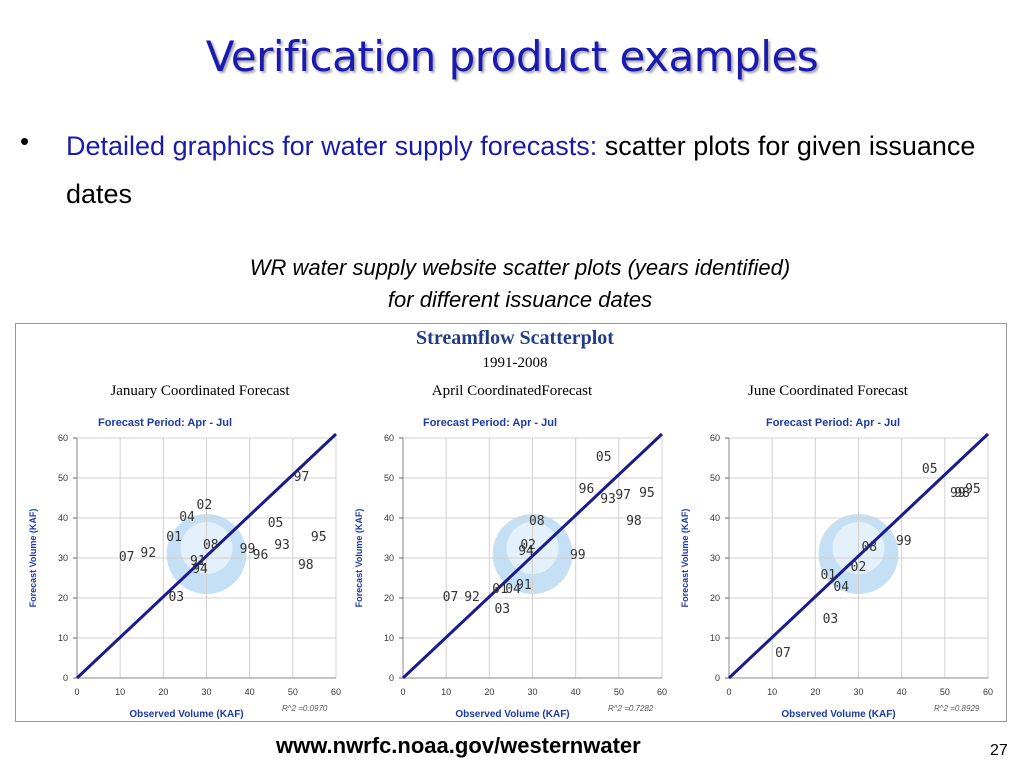 Image resolution: width=1024 pixels, height=768 pixels. Describe the element at coordinates (389, 598) in the screenshot. I see `chart-2-ytick-label: 20` at that location.